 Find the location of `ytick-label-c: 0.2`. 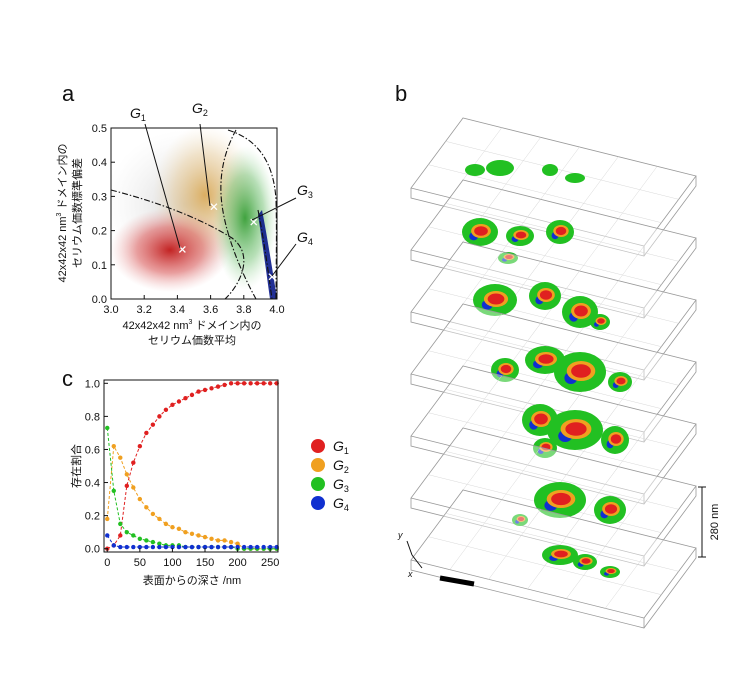

ytick-label-c: 0.2 is located at coordinates (92, 517).